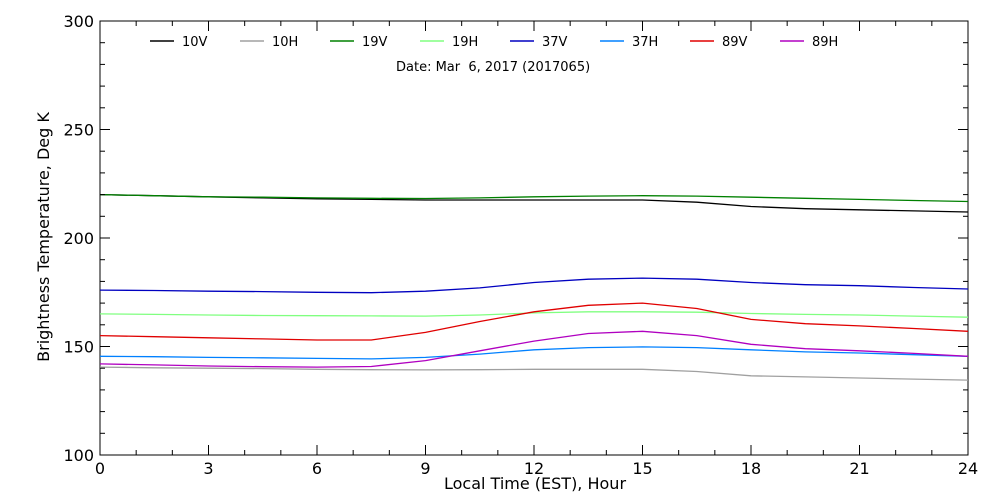 The height and width of the screenshot is (500, 1000). Describe the element at coordinates (968, 468) in the screenshot. I see `x-tick-label: 24` at that location.